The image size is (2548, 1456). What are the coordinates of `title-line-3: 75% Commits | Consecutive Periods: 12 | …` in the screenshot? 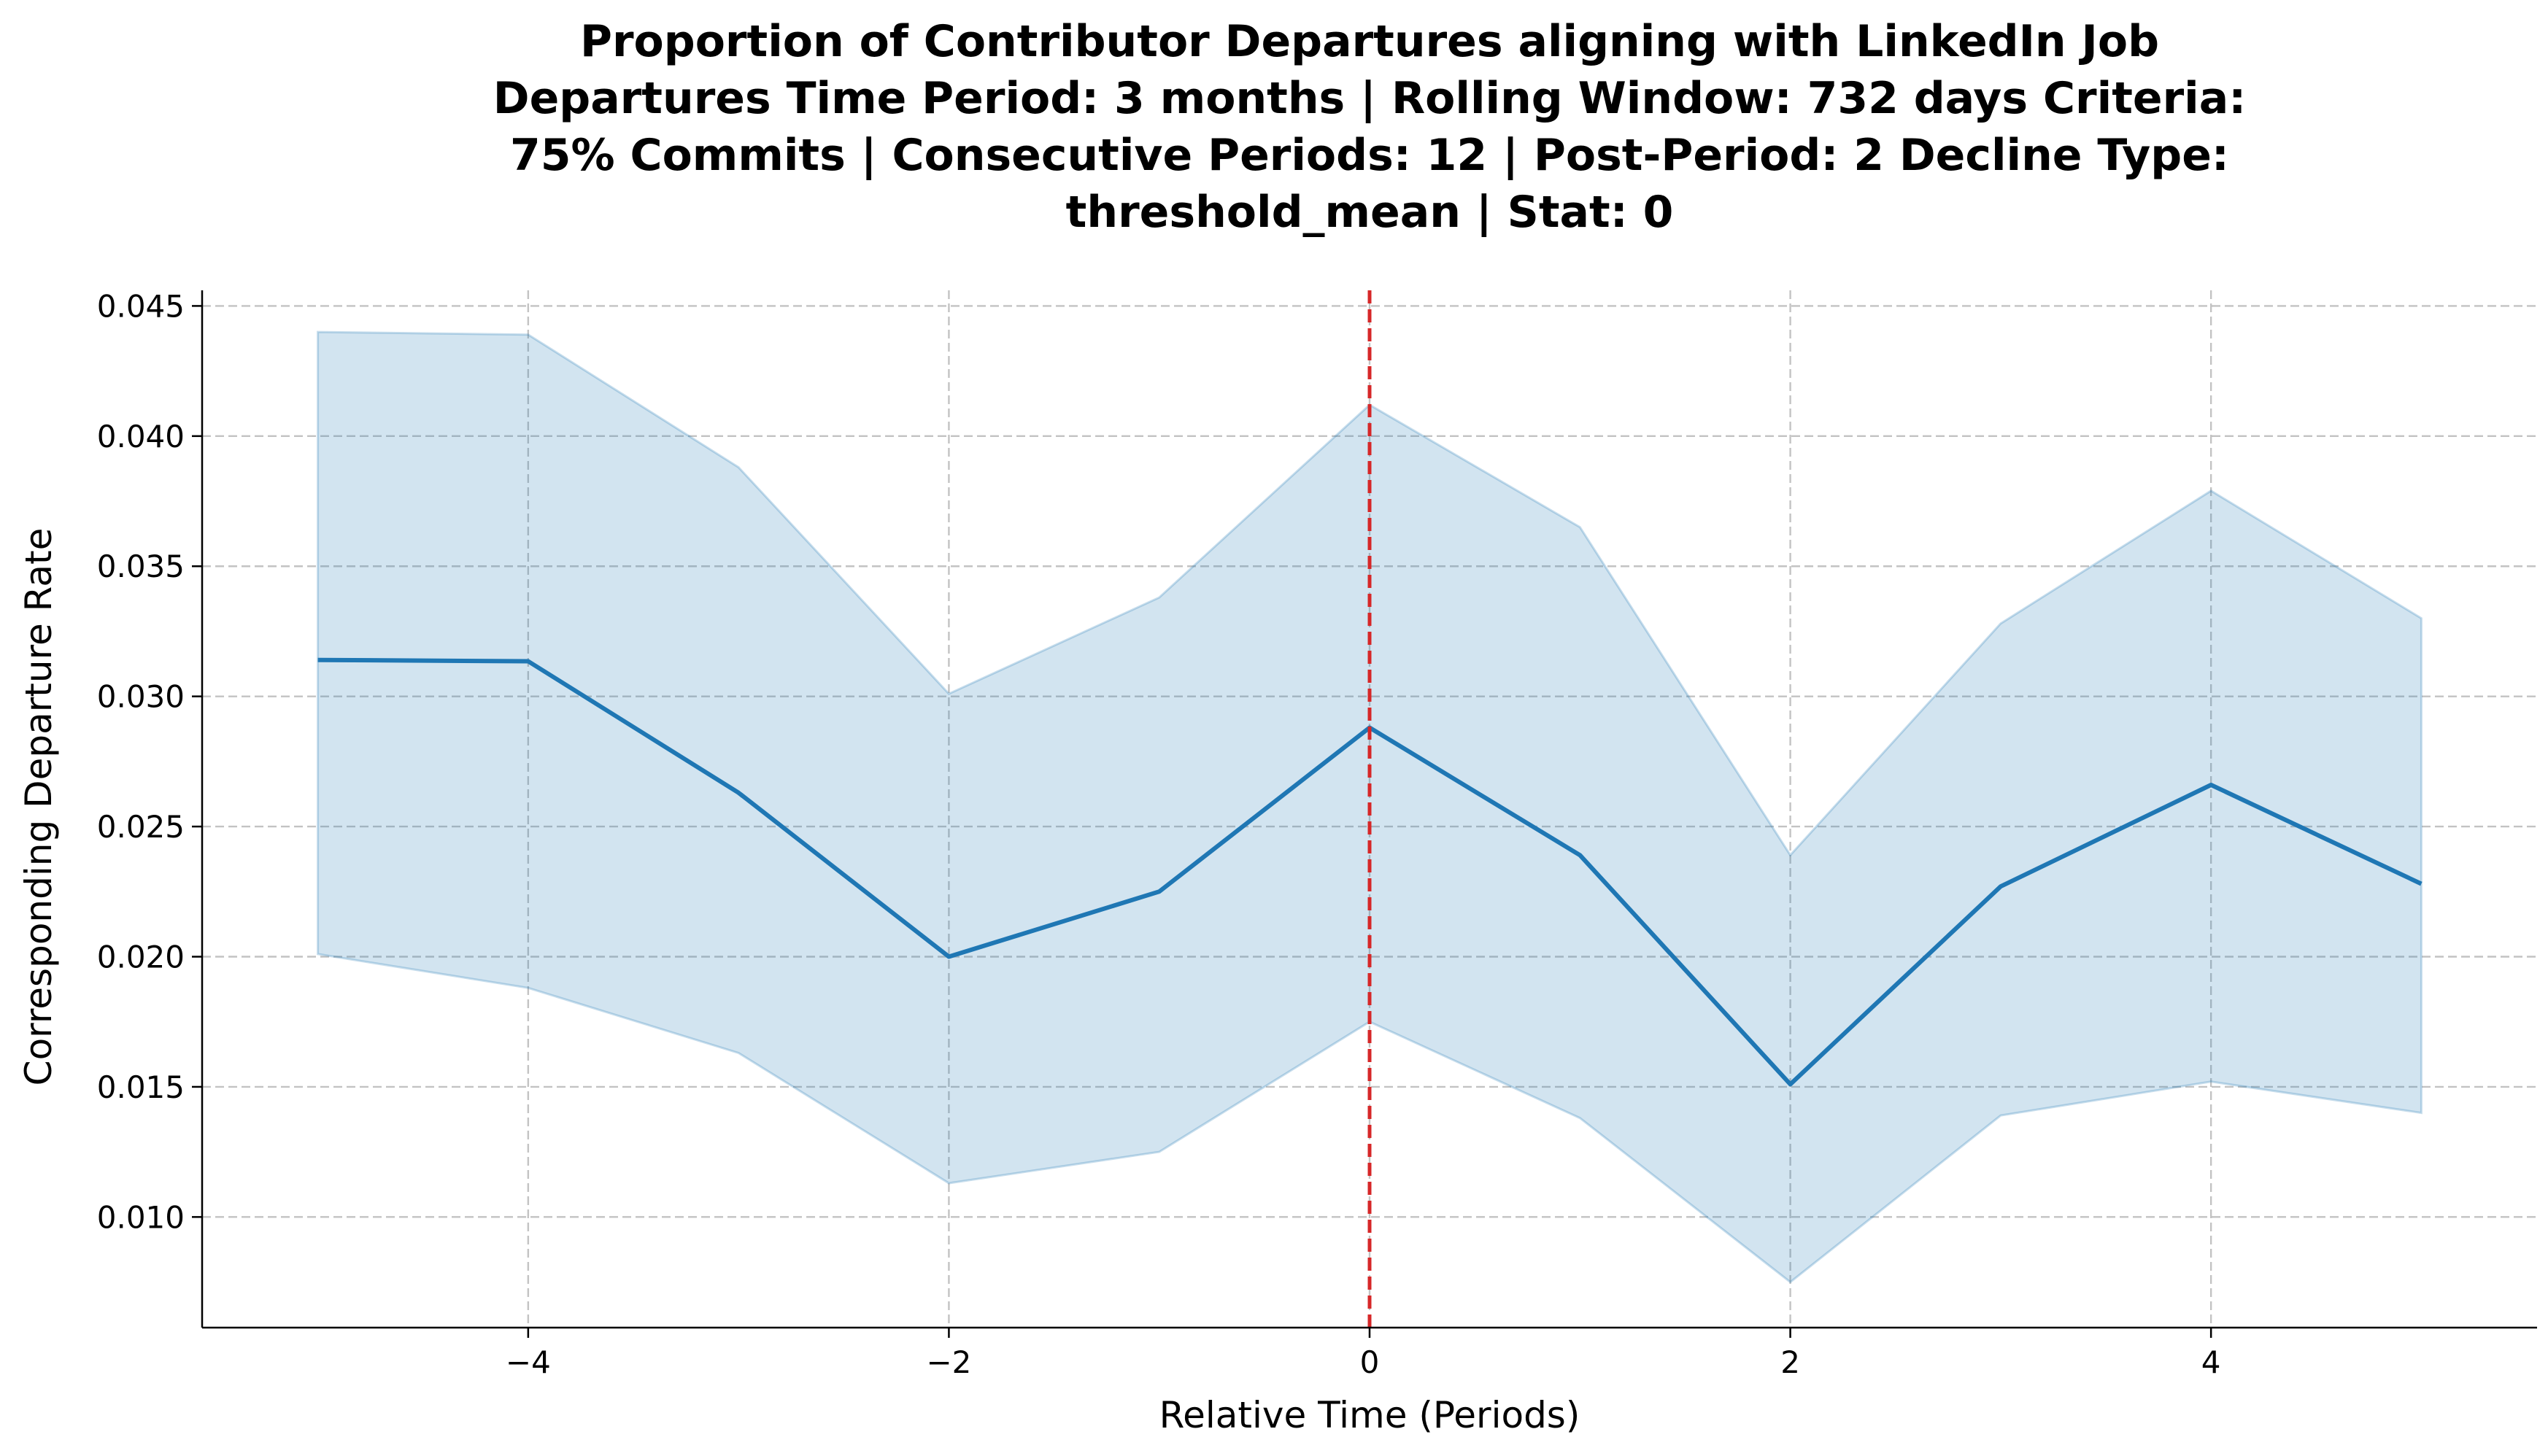 It's located at (1369, 155).